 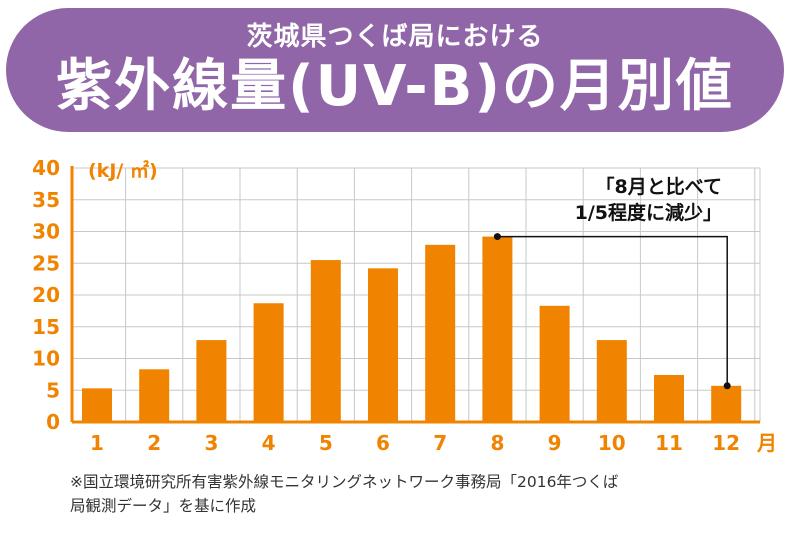 What do you see at coordinates (395, 37) in the screenshot?
I see `chart-subtitle: 茨城県つくば局における` at bounding box center [395, 37].